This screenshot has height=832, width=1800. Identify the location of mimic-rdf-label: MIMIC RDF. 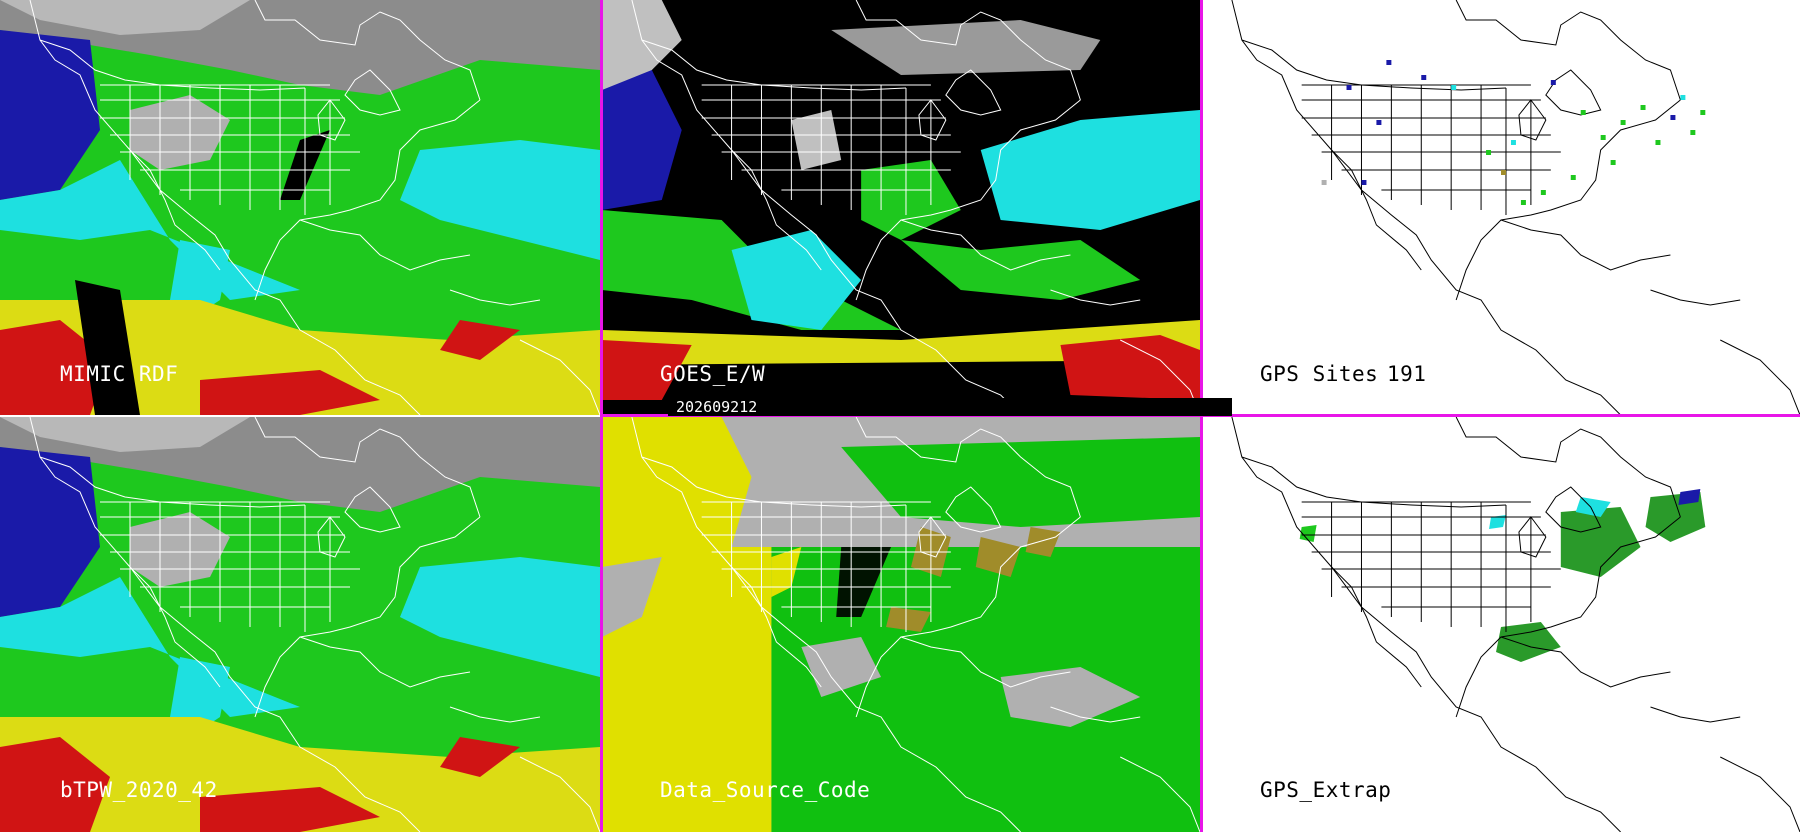
(119, 374).